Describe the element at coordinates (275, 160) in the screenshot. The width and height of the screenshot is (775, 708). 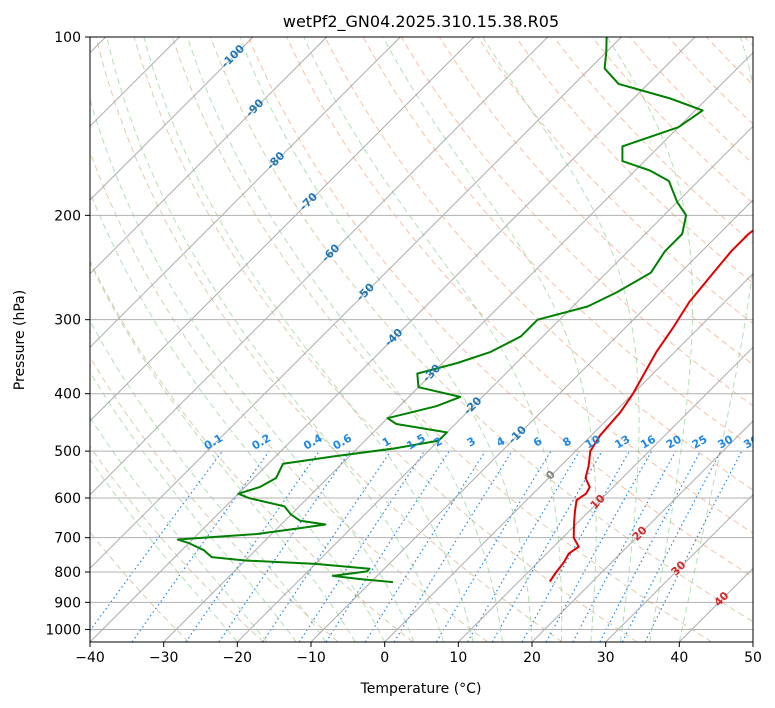
I see `isotherm-label: -80` at that location.